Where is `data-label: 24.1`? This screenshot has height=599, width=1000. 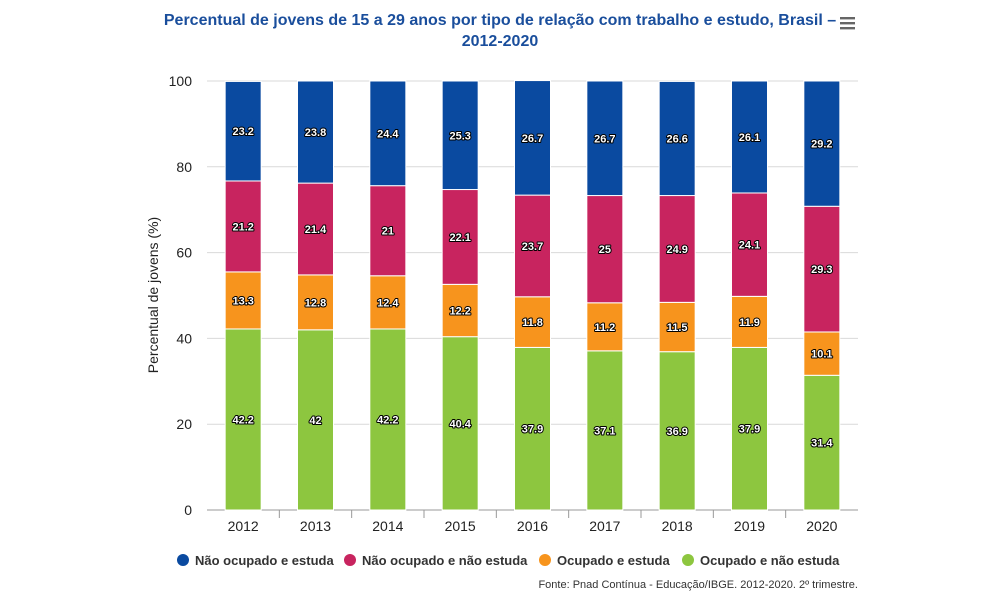 data-label: 24.1 is located at coordinates (749, 246).